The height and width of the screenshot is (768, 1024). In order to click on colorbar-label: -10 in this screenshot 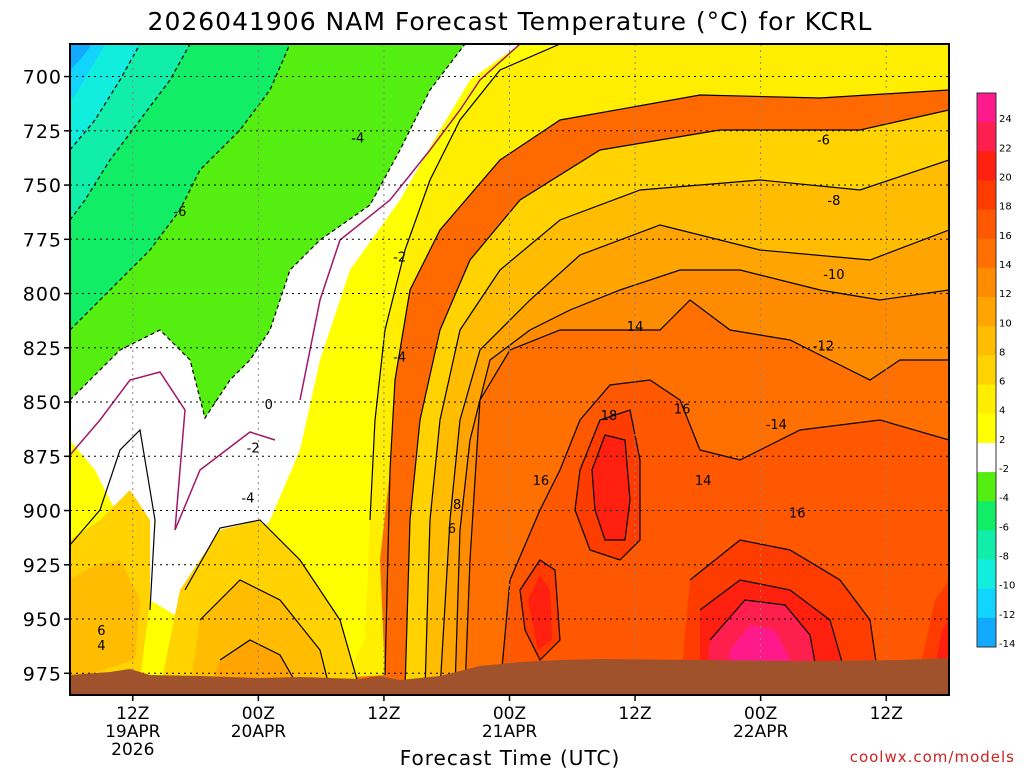, I will do `click(1007, 586)`.